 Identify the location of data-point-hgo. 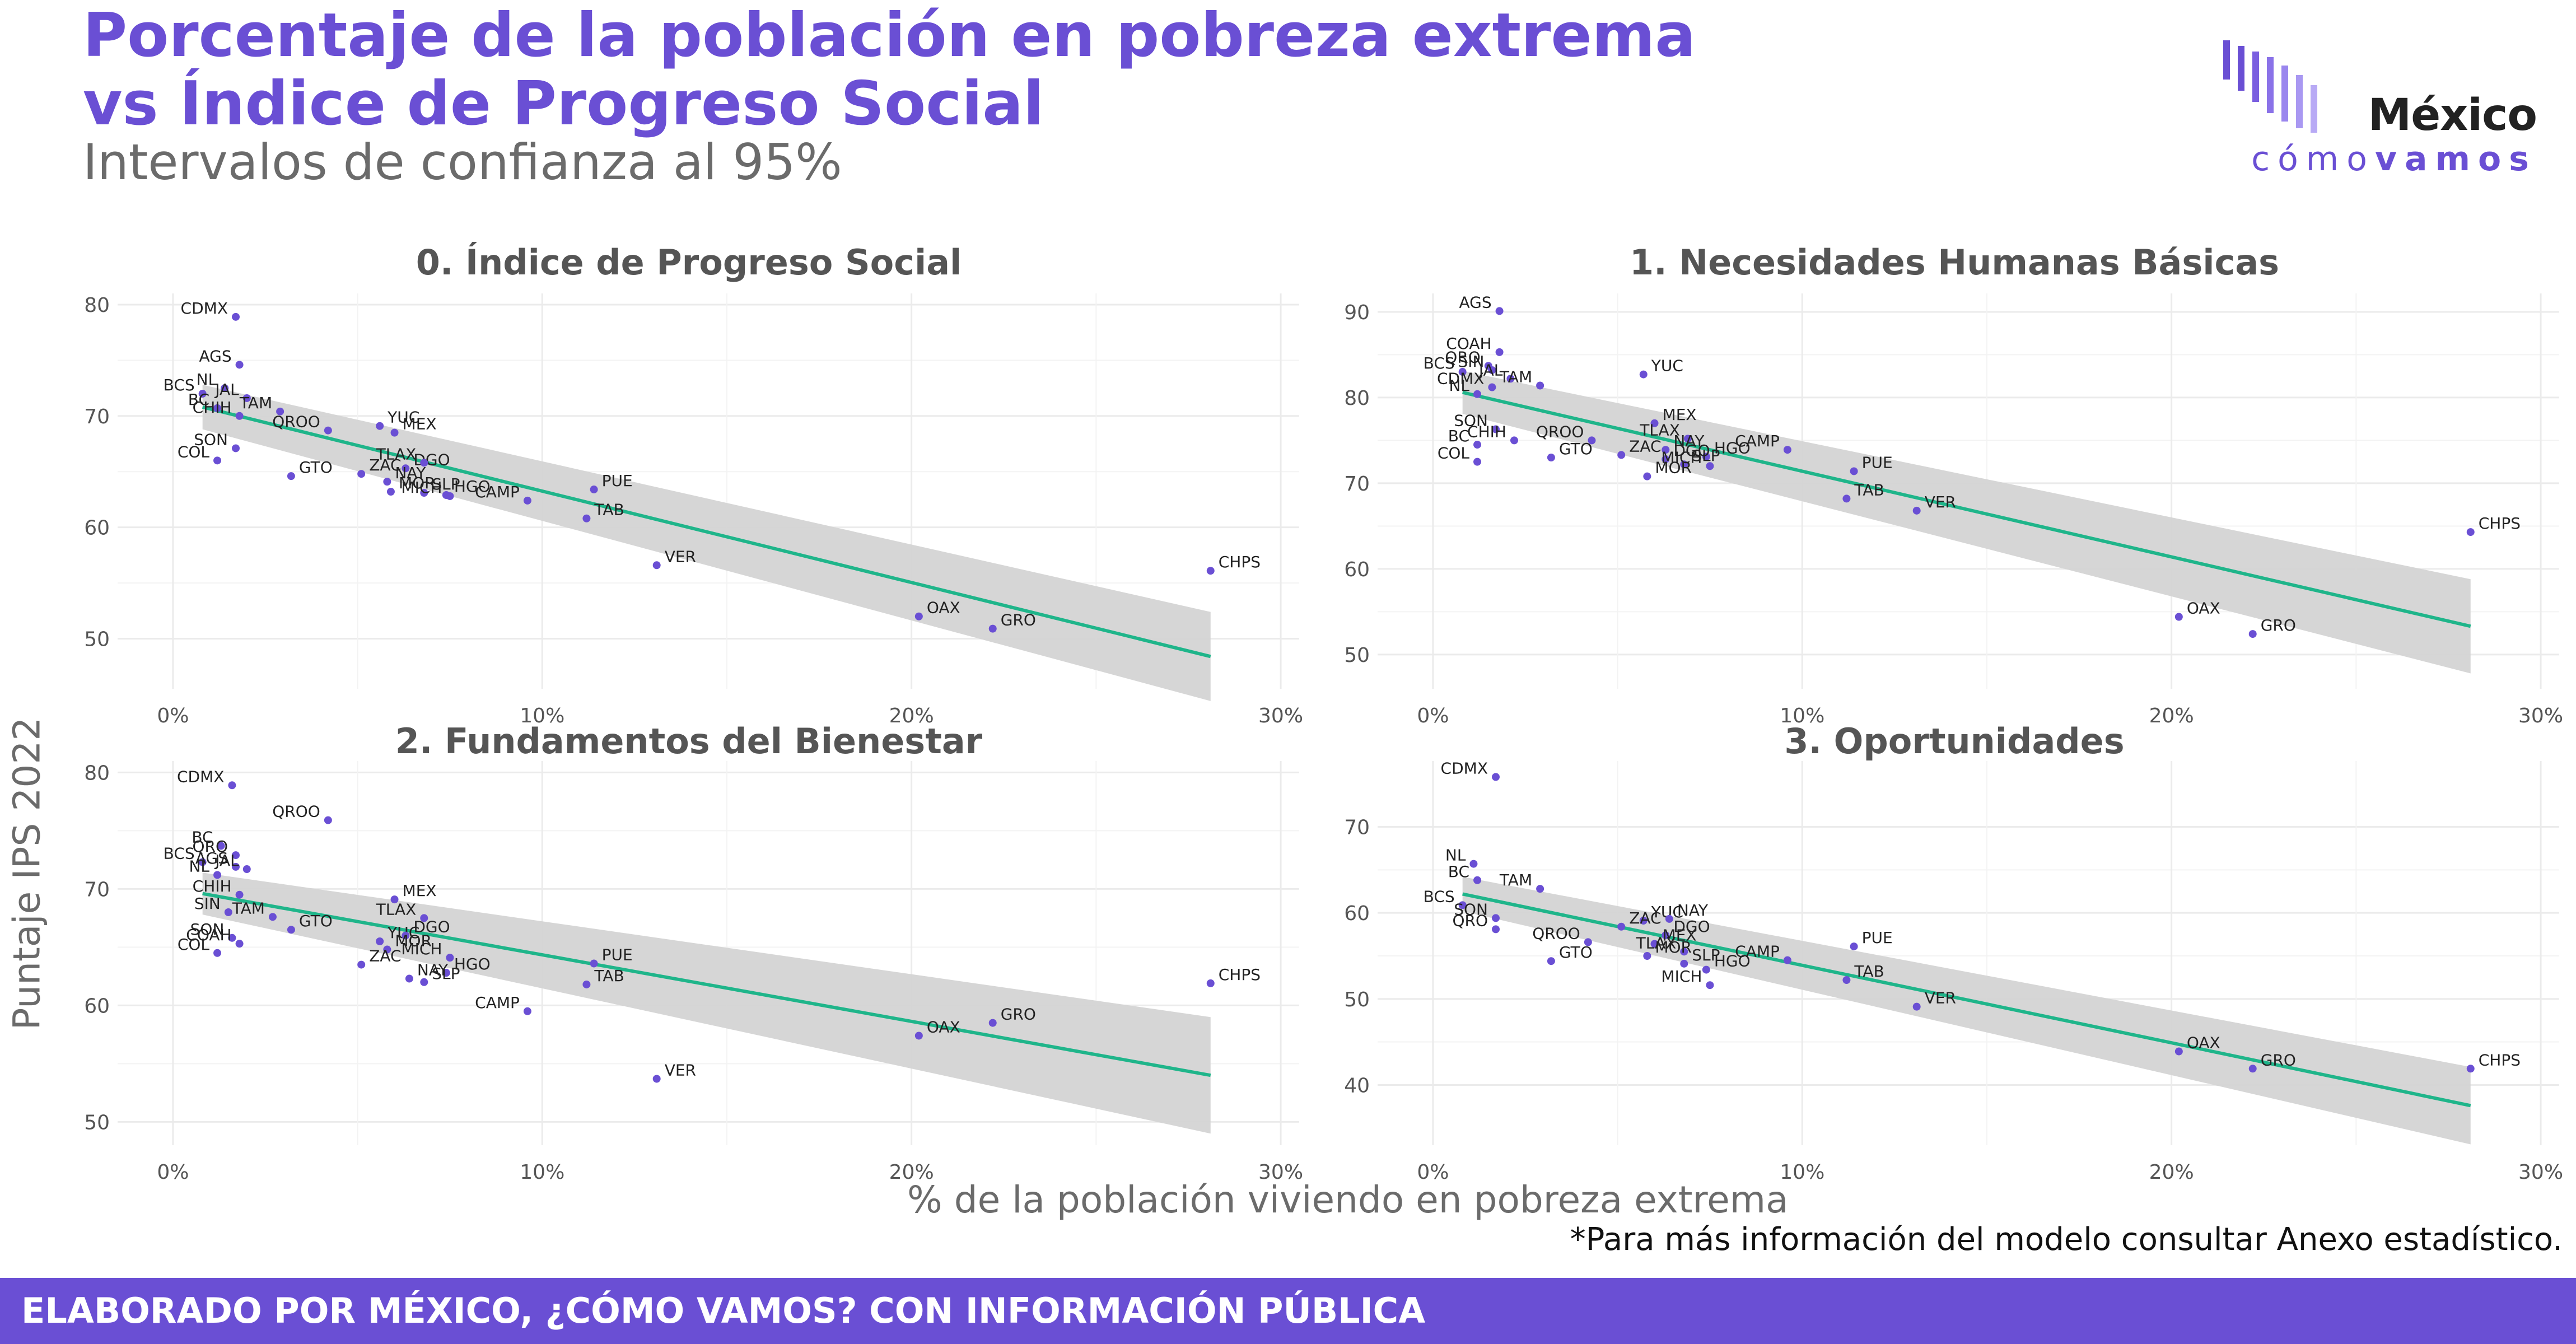
(1706, 457).